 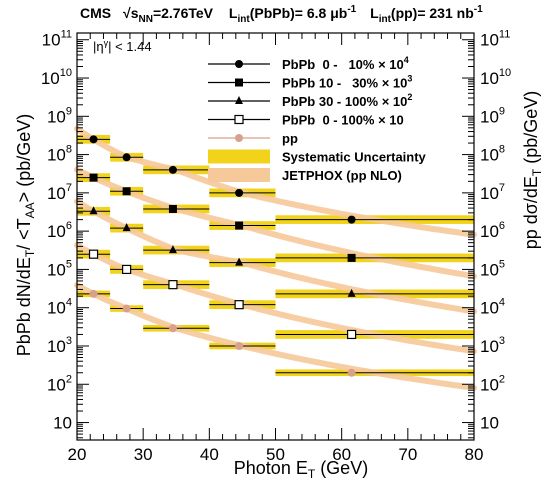 What do you see at coordinates (492, 268) in the screenshot?
I see `y-tick-label-right: 10⁵` at bounding box center [492, 268].